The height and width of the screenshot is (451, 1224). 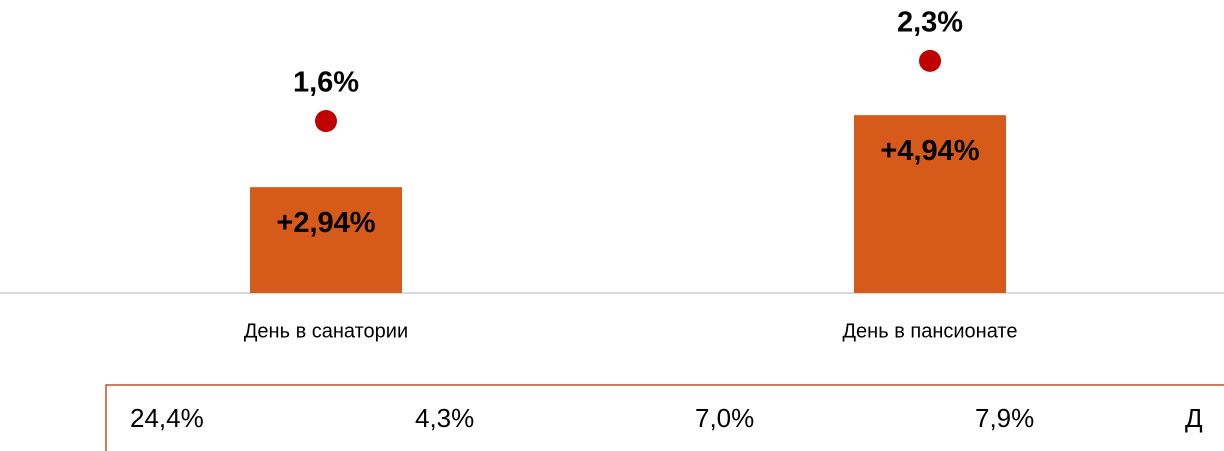 I want to click on table-cell: 4,3%, so click(x=444, y=418).